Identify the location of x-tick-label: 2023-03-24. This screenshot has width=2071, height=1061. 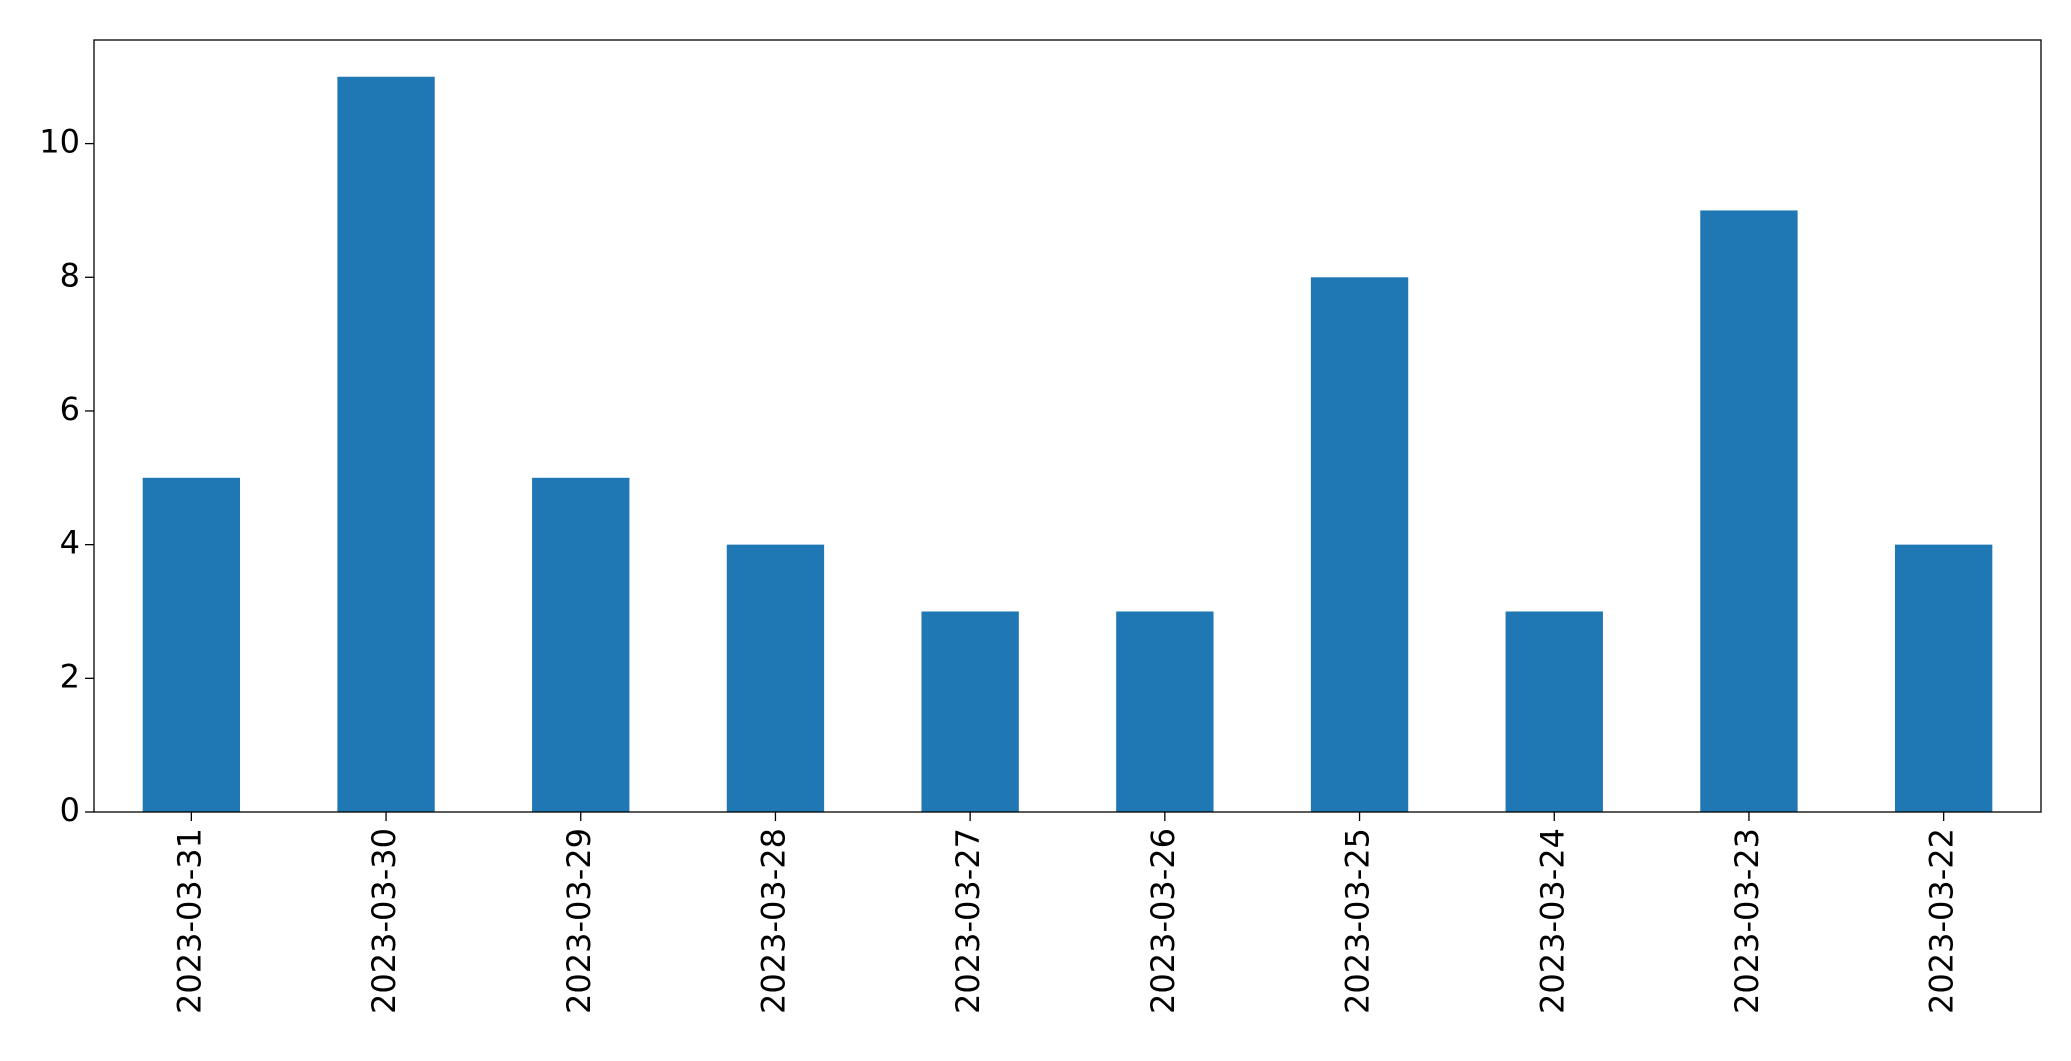
(1552, 921).